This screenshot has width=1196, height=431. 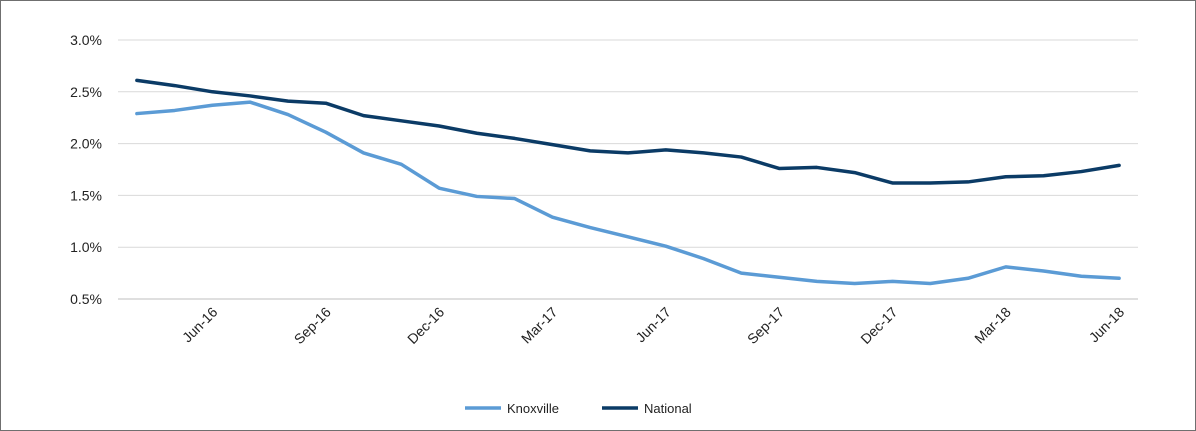 What do you see at coordinates (539, 325) in the screenshot?
I see `x-tick-label: Mar-17` at bounding box center [539, 325].